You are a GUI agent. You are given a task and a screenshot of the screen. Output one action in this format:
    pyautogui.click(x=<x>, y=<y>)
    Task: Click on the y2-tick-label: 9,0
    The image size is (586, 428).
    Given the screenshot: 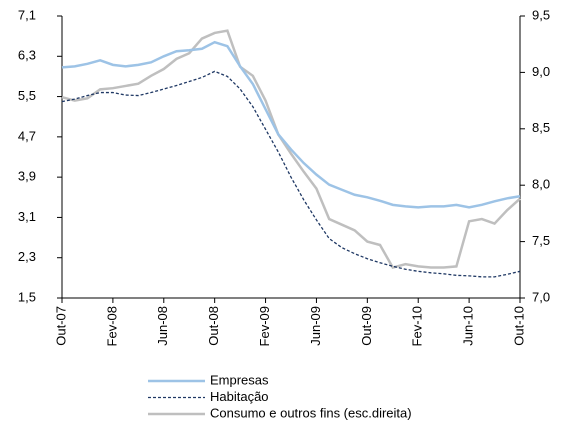 What is the action you would take?
    pyautogui.click(x=541, y=71)
    